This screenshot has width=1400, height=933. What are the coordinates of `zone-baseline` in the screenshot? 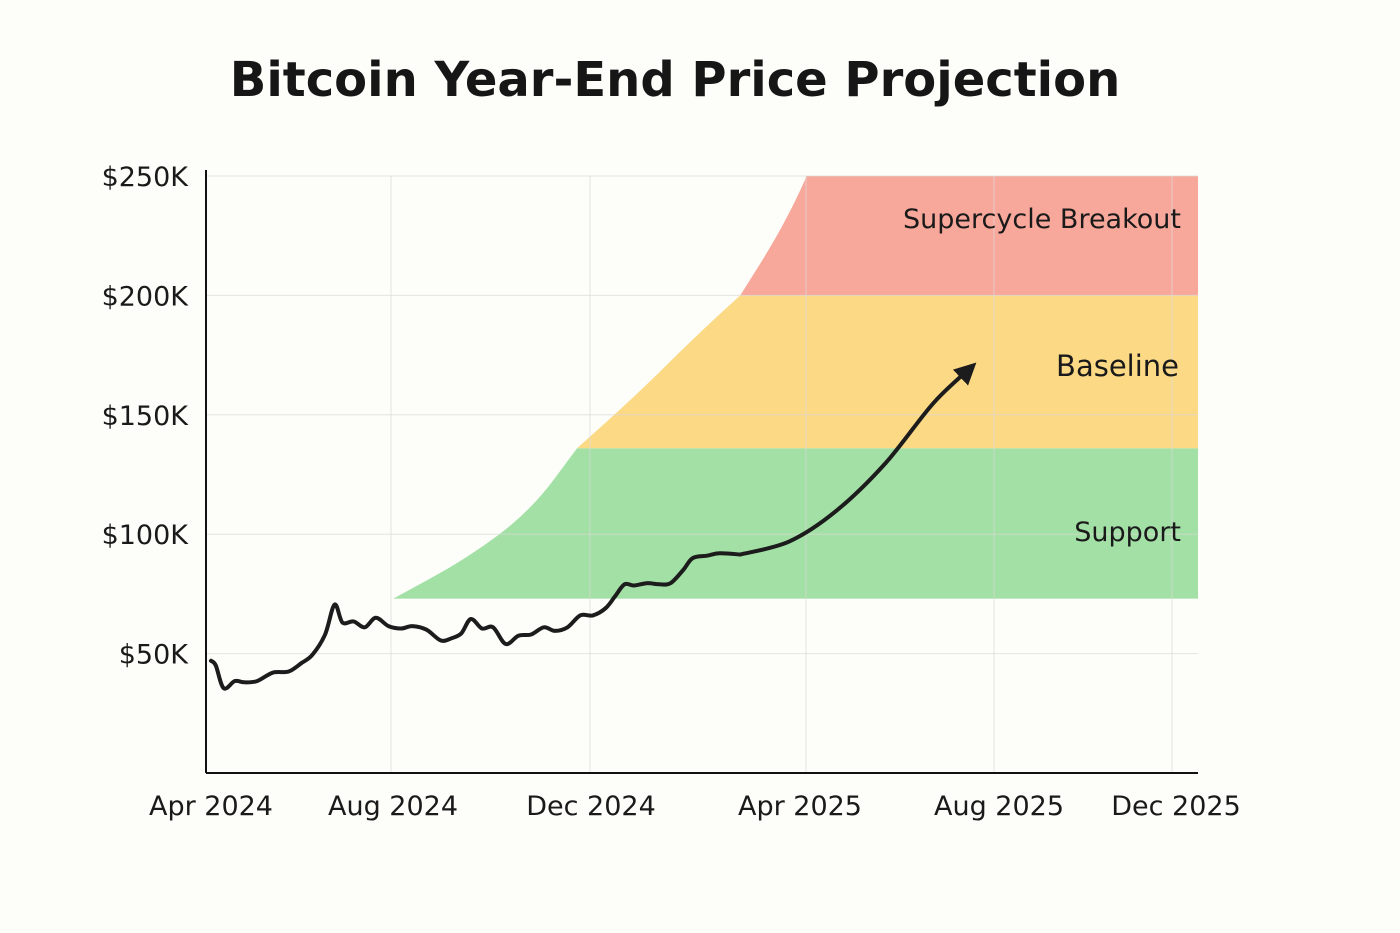 It's located at (887, 372).